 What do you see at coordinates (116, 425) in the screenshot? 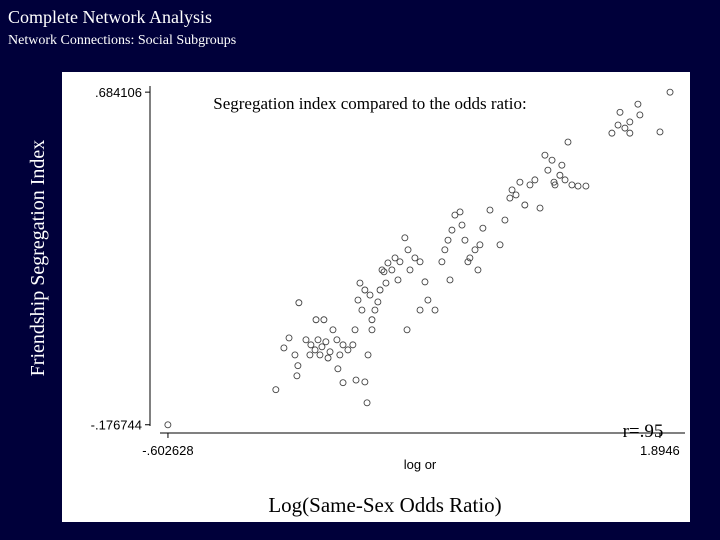
I see `y-tick-label: -.176744` at bounding box center [116, 425].